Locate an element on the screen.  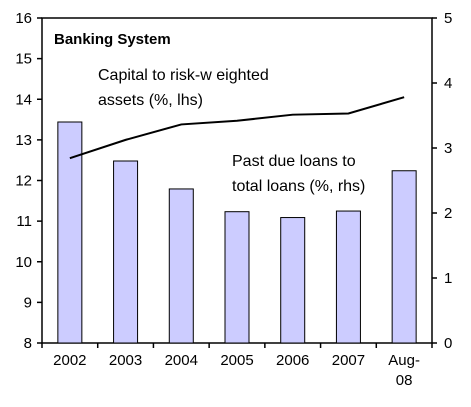
annotation-bars: Past due loans to total loans (%, rhs) is located at coordinates (298, 174).